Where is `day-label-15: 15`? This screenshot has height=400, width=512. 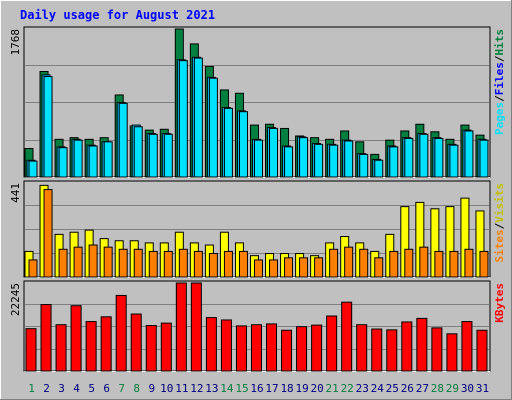
day-label-15: 15 is located at coordinates (241, 388).